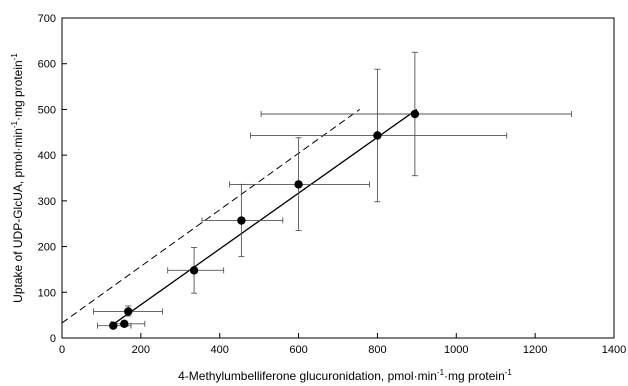  What do you see at coordinates (47, 248) in the screenshot?
I see `y-tick-label: 200` at bounding box center [47, 248].